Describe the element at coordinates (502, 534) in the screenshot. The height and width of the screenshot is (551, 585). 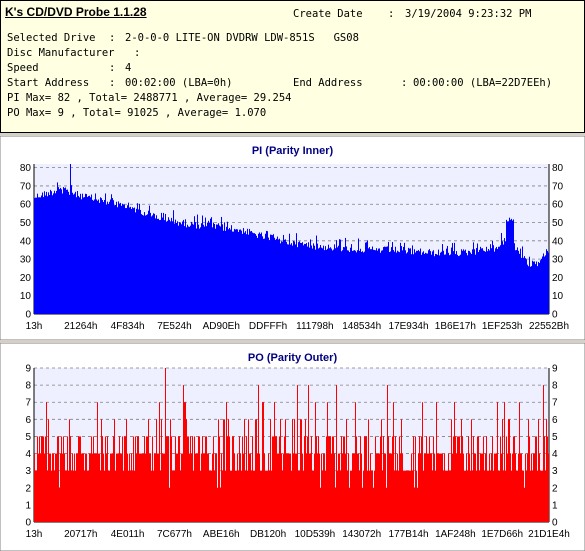
I see `x-tick-label: 1E7D66h` at that location.